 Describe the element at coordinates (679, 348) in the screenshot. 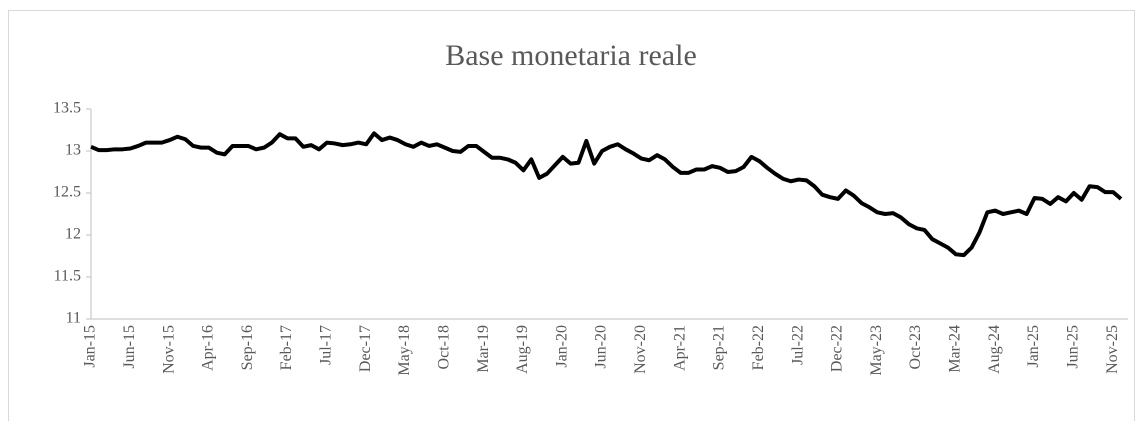

I see `x-tick-label: Apr-21` at that location.